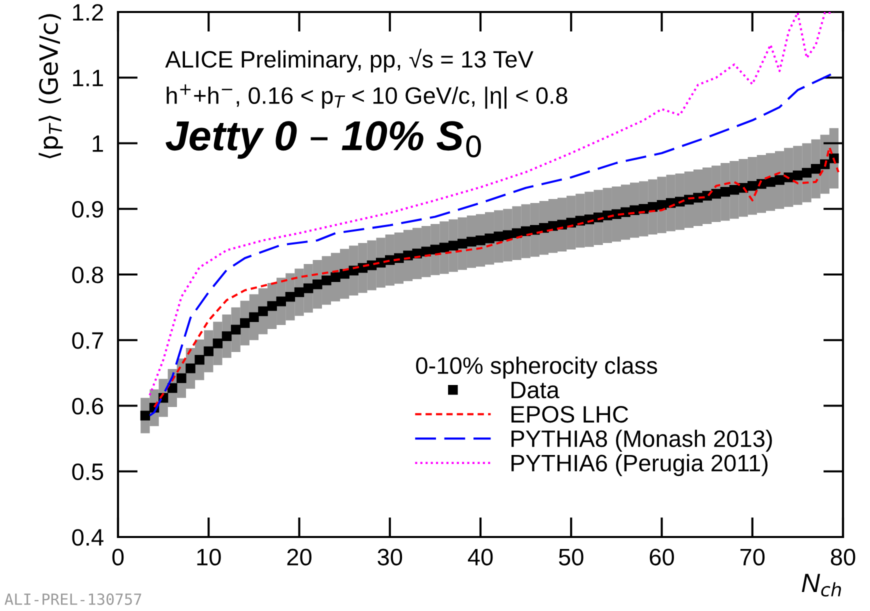 Image resolution: width=870 pixels, height=611 pixels. Describe the element at coordinates (843, 557) in the screenshot. I see `x-tick-label: 80` at that location.